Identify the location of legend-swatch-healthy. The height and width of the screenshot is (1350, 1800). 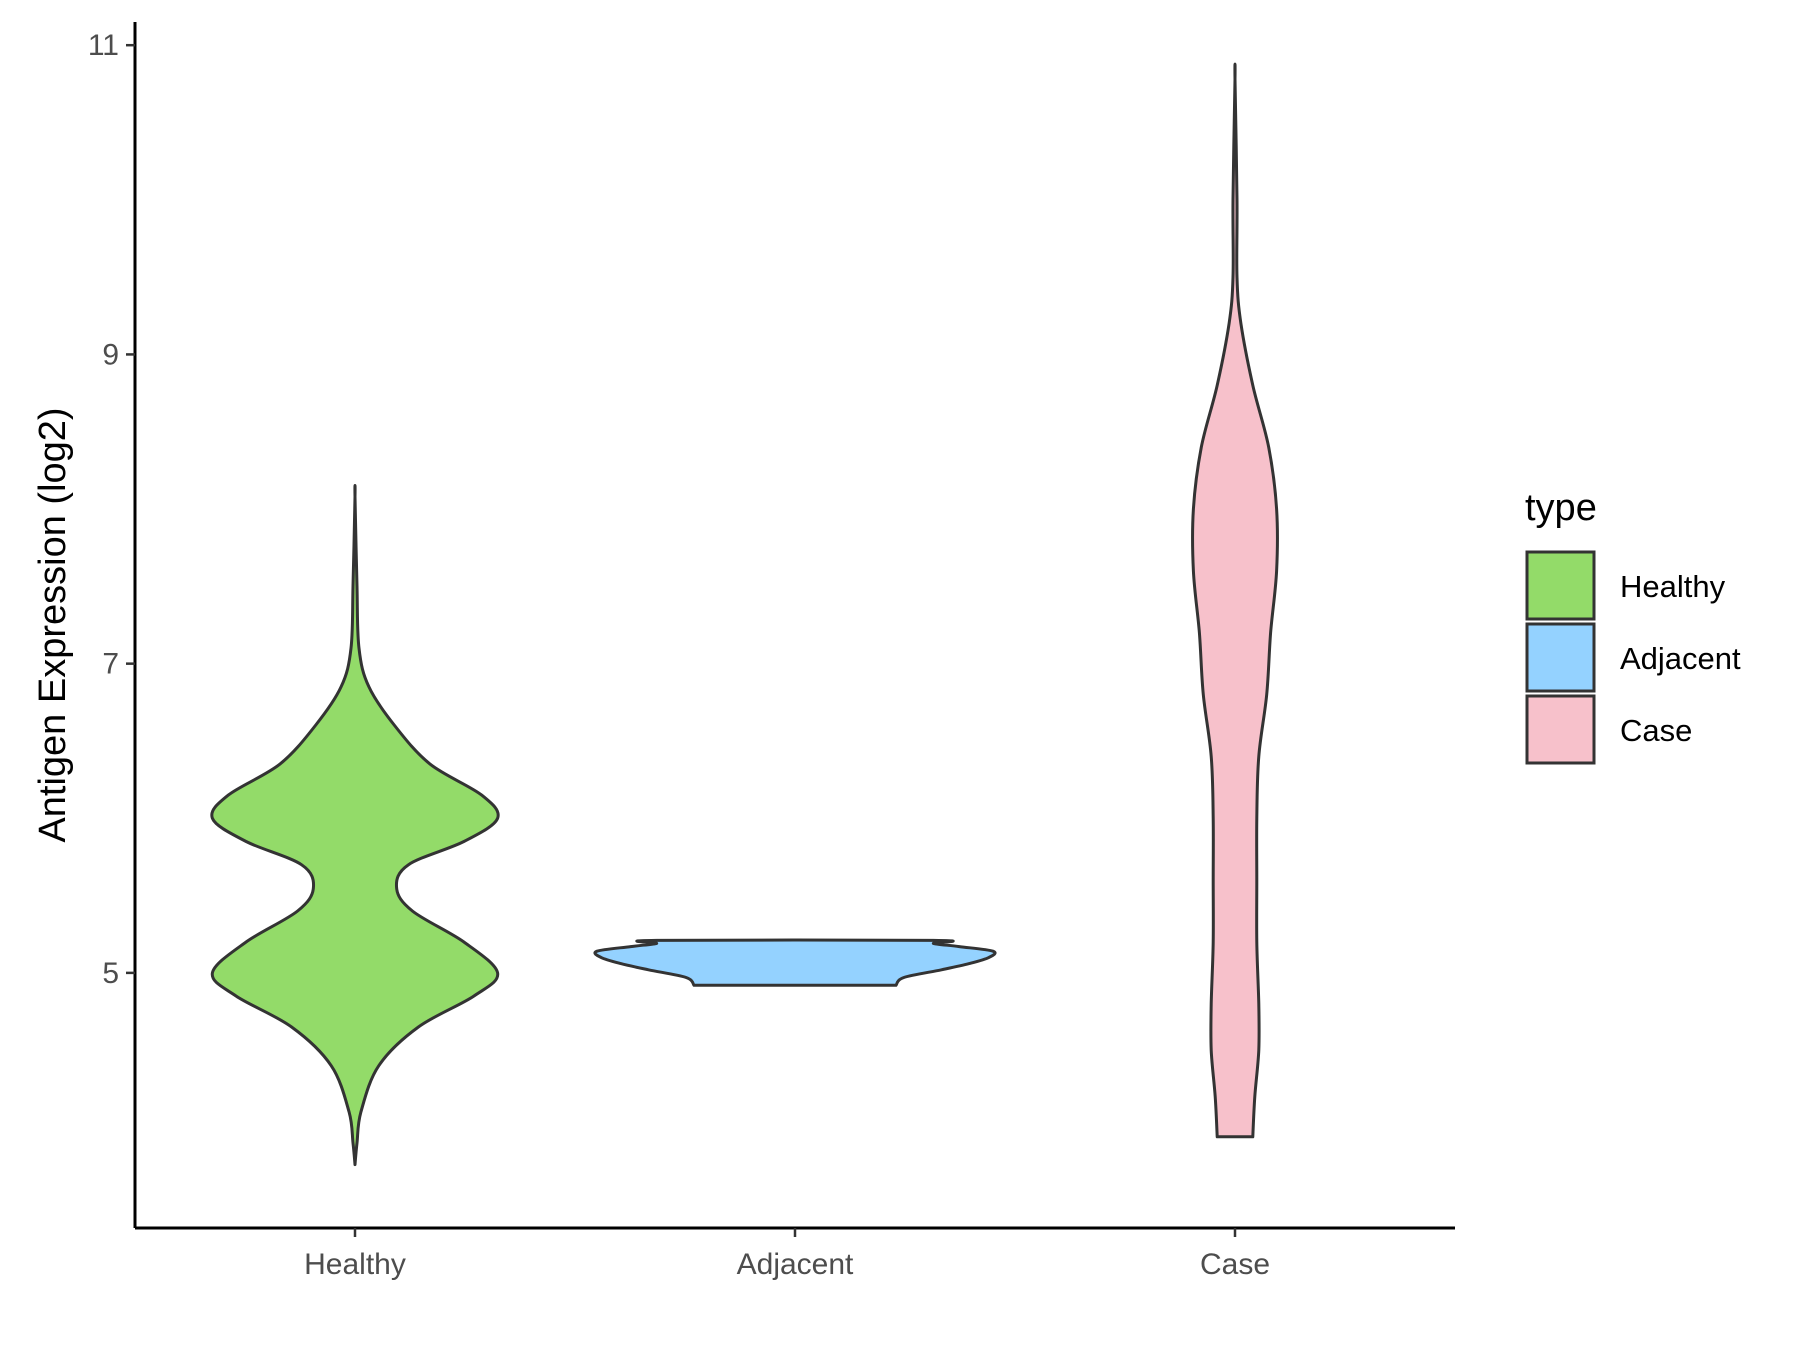
(1560, 585).